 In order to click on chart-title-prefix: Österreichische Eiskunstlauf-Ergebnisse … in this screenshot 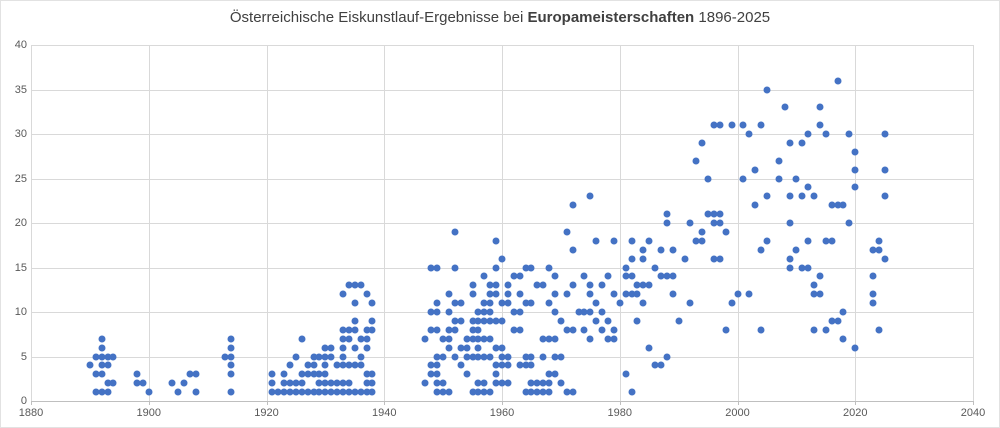, I will do `click(378, 17)`.